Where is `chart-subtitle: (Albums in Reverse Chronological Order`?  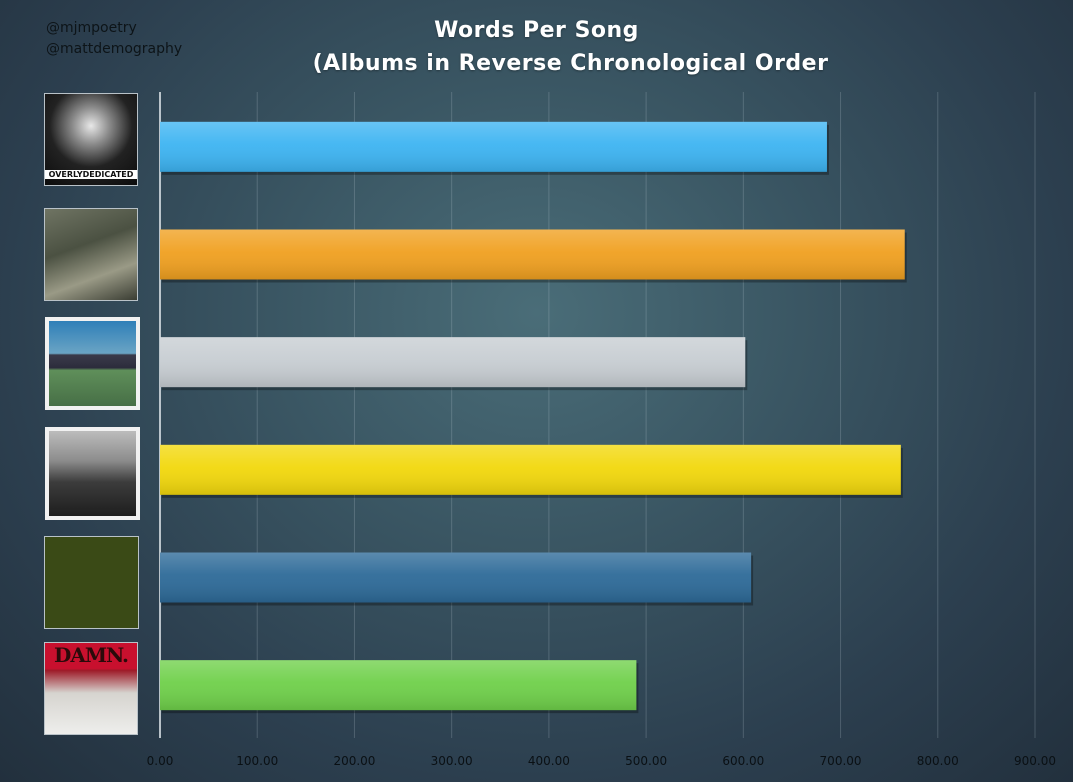
chart-subtitle: (Albums in Reverse Chronological Order is located at coordinates (570, 63).